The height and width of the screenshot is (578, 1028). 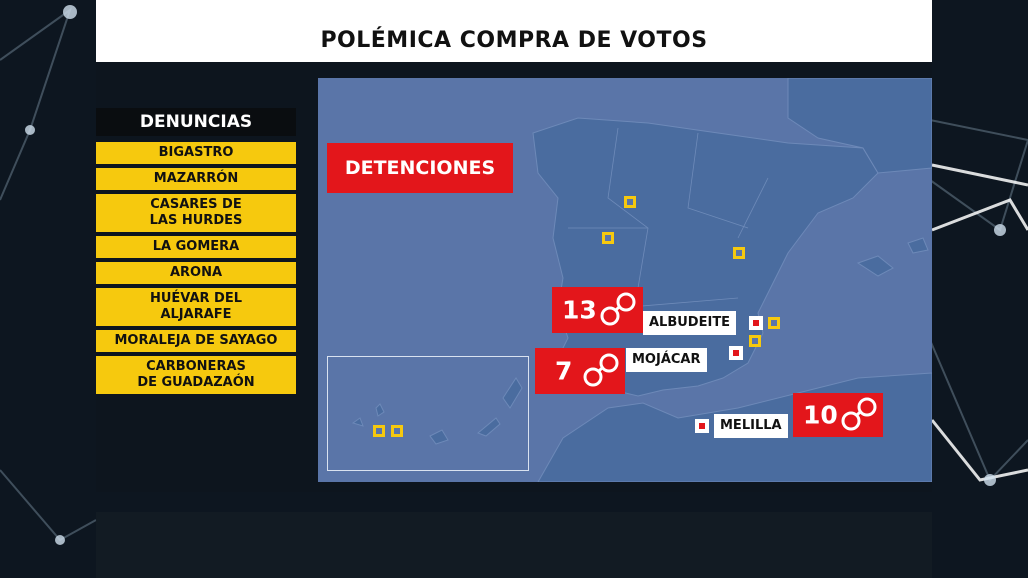 What do you see at coordinates (892, 257) in the screenshot?
I see `balearic-islands` at bounding box center [892, 257].